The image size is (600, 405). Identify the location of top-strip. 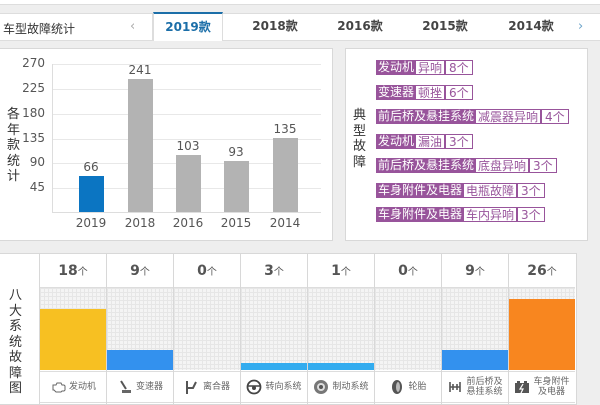
(300, 2).